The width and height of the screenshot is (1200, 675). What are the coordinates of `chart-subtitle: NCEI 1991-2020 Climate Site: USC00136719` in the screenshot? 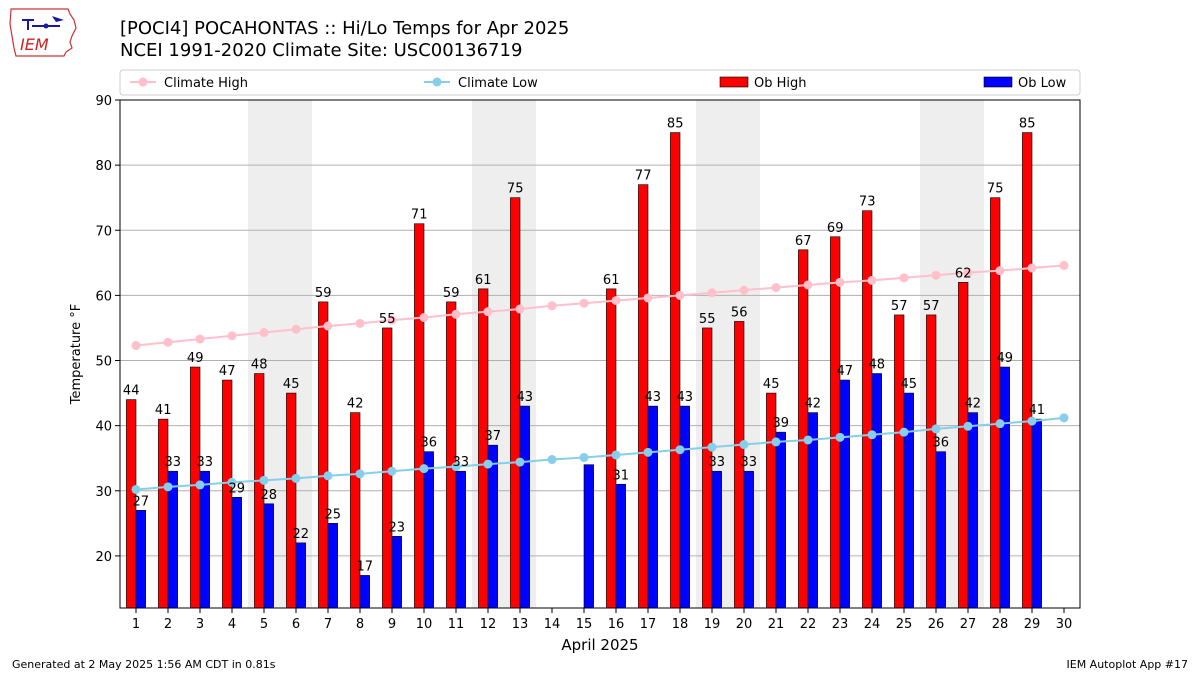 It's located at (321, 50).